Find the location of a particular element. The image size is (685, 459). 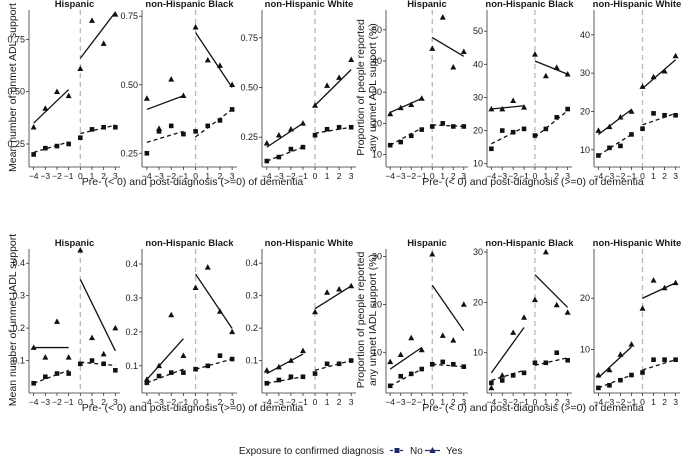

y-axis-label: Mean number of unmet IADL support is located at coordinates (13, 320).